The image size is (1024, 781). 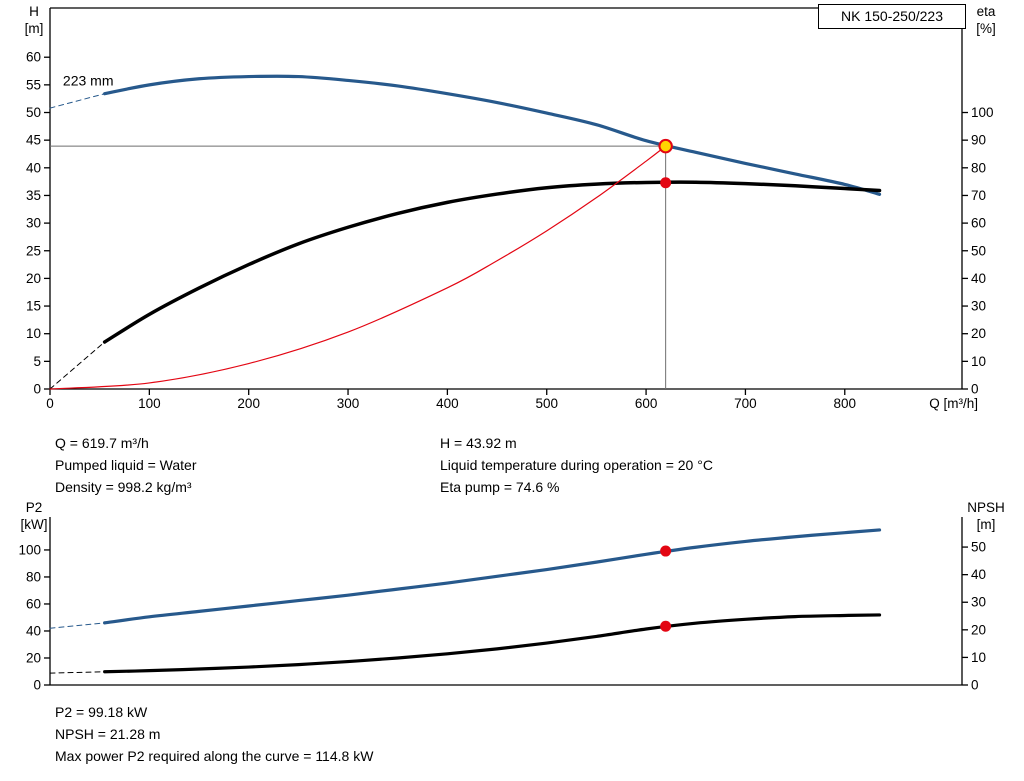 I want to click on y-left-tick-label: 10, so click(x=33, y=333).